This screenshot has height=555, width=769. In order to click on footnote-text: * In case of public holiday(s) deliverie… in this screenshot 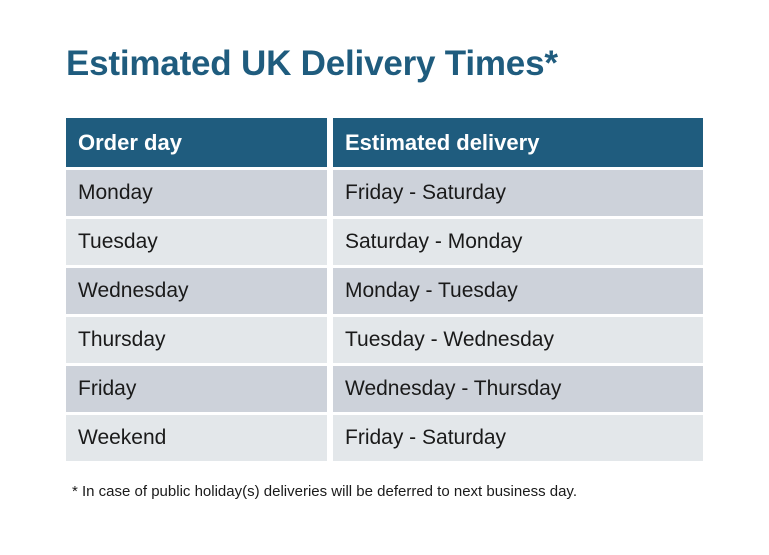, I will do `click(324, 491)`.